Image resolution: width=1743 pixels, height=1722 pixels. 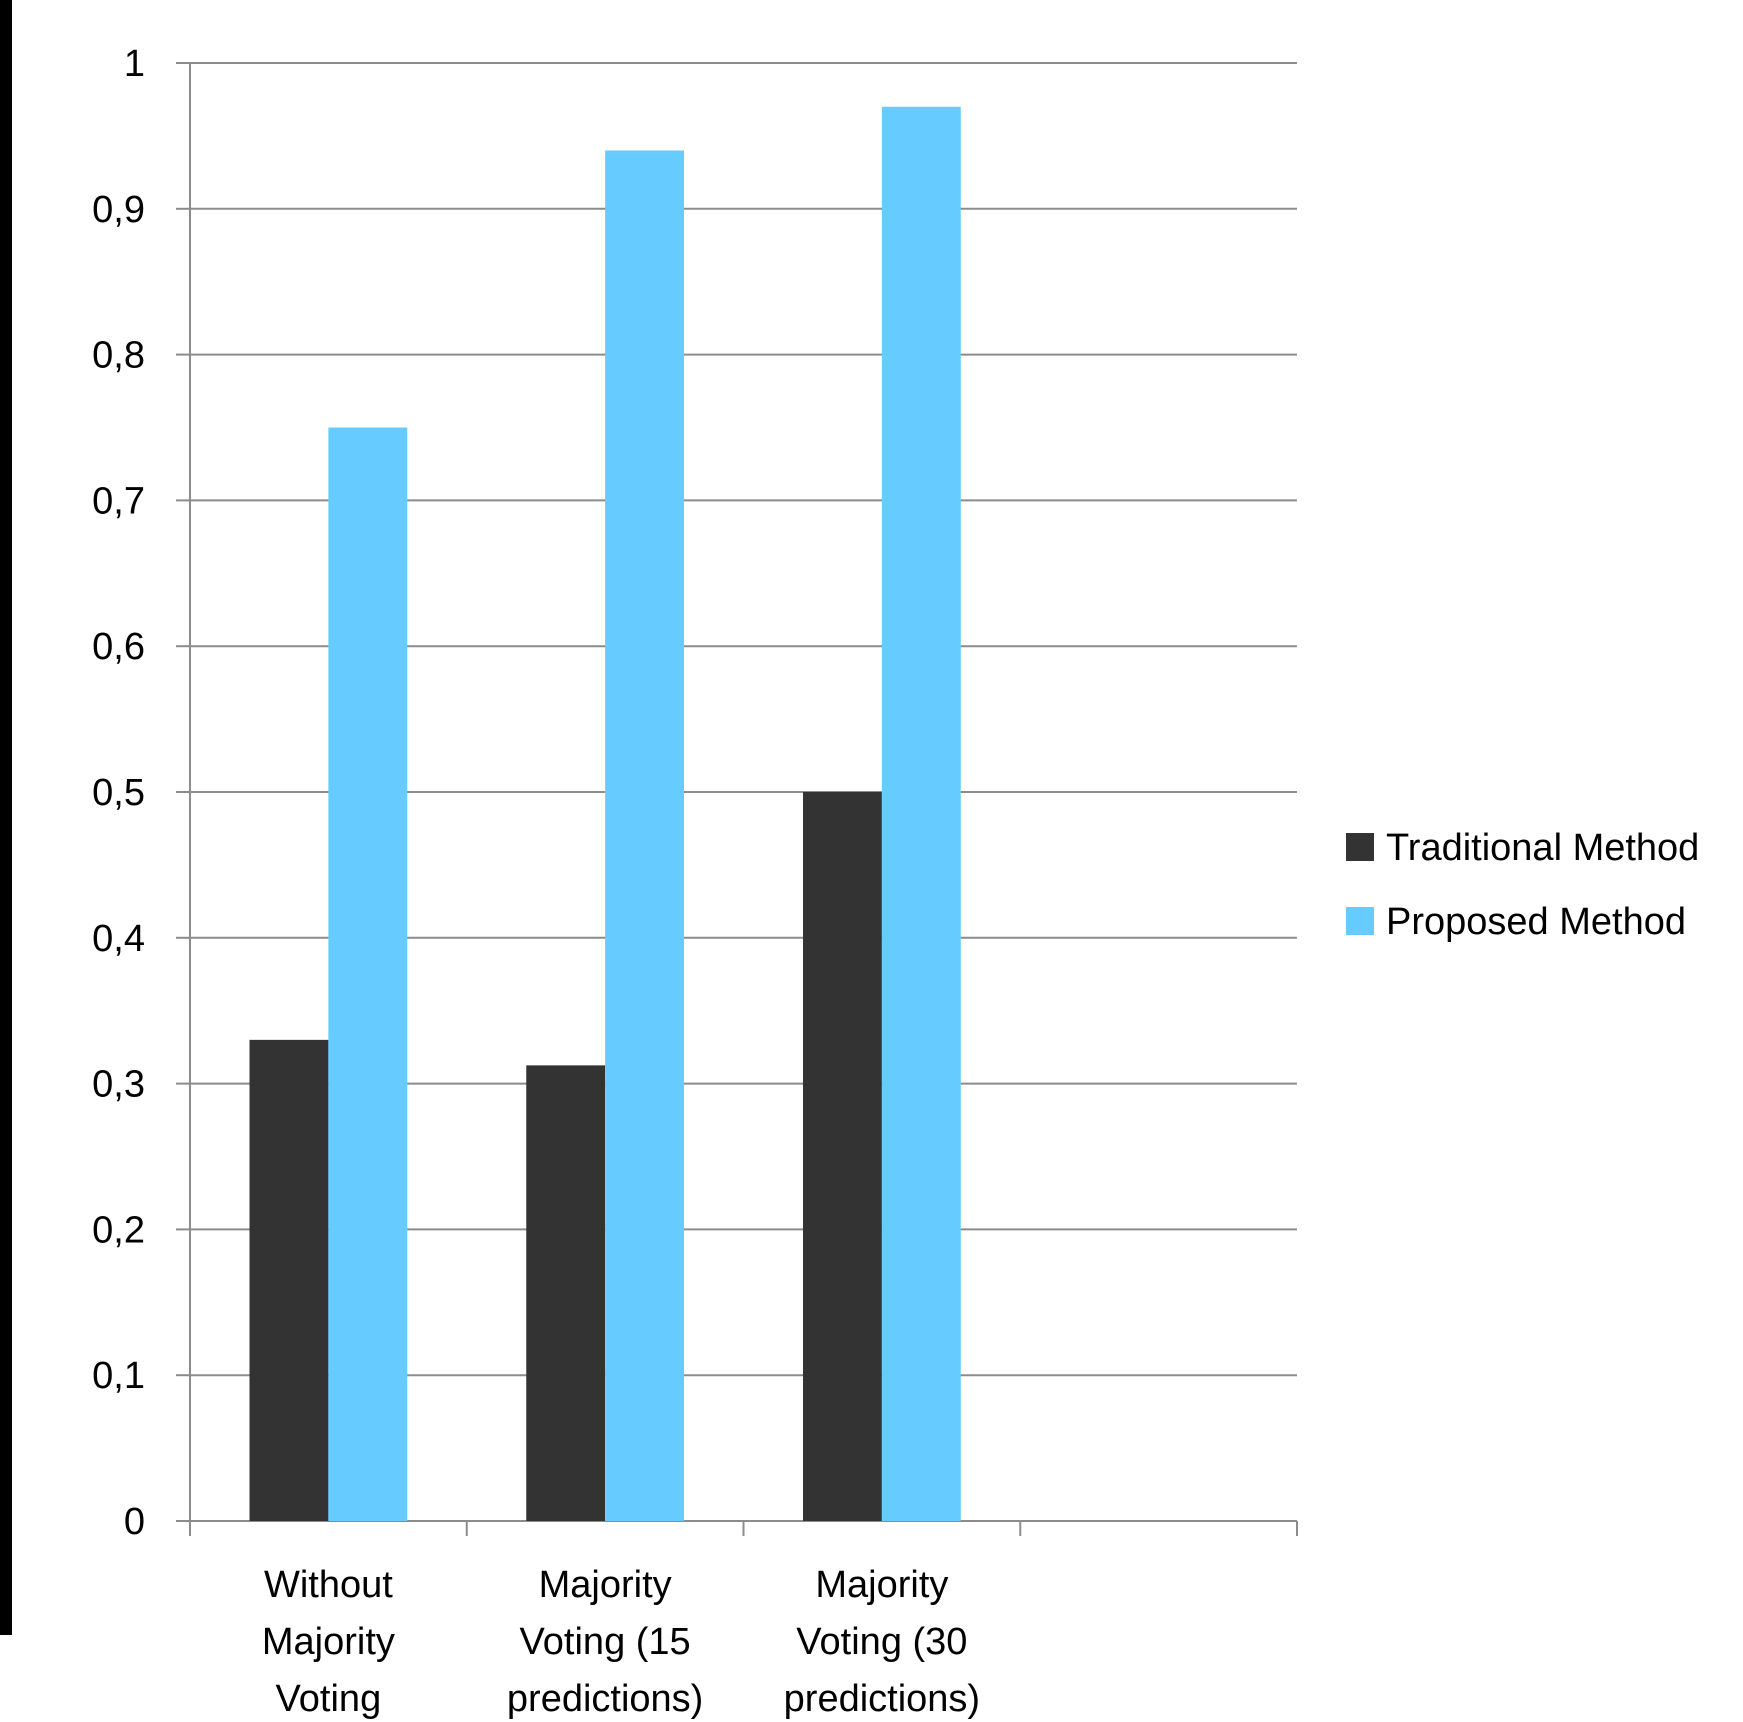 I want to click on y-tick-label: 0,4, so click(x=118, y=939).